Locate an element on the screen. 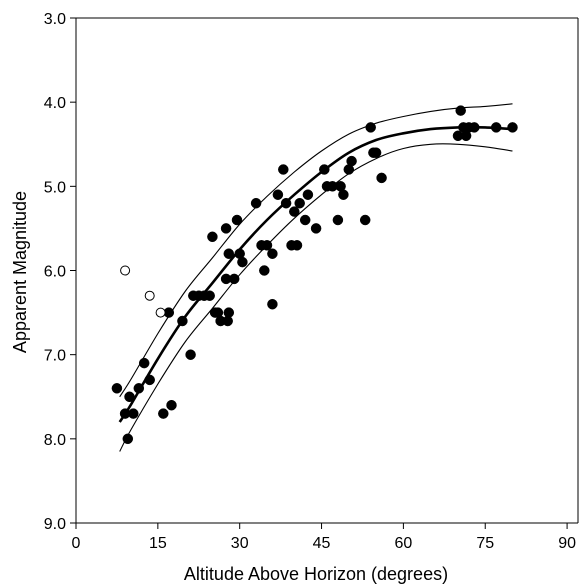 The height and width of the screenshot is (585, 579). y-tick-label: 6.0 is located at coordinates (55, 272).